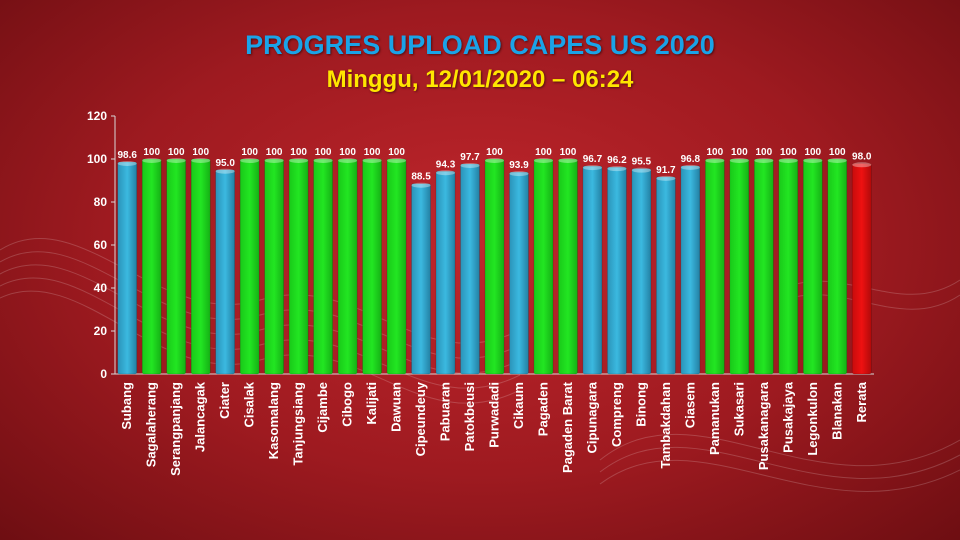  Describe the element at coordinates (225, 163) in the screenshot. I see `data-label: 95.0` at that location.